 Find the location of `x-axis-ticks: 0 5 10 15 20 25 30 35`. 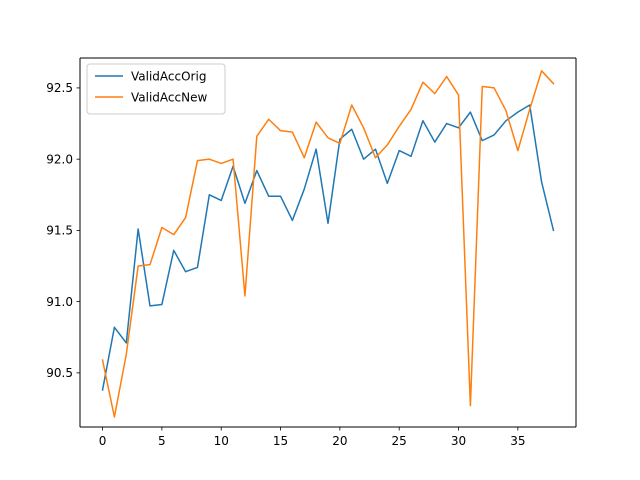

x-axis-ticks: 0 5 10 15 20 25 30 35 is located at coordinates (312, 437).